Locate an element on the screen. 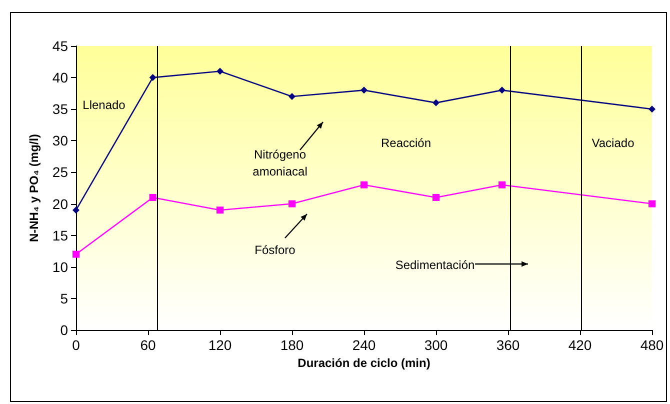 This screenshot has height=404, width=670. annotation: Vaciado is located at coordinates (613, 143).